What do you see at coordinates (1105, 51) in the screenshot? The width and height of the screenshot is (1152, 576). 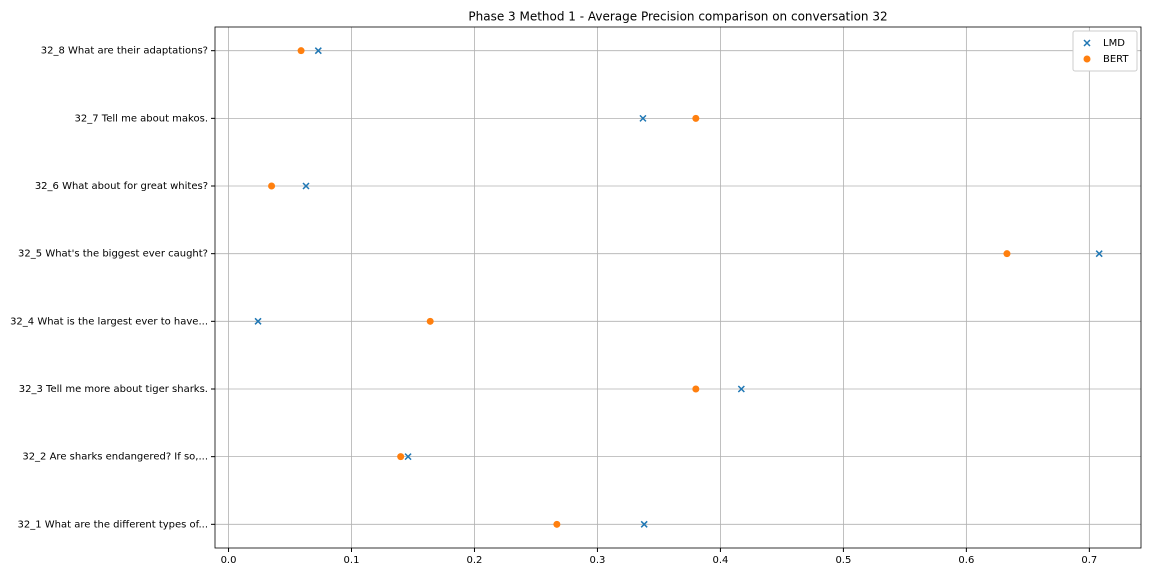 I see `legend-box` at bounding box center [1105, 51].